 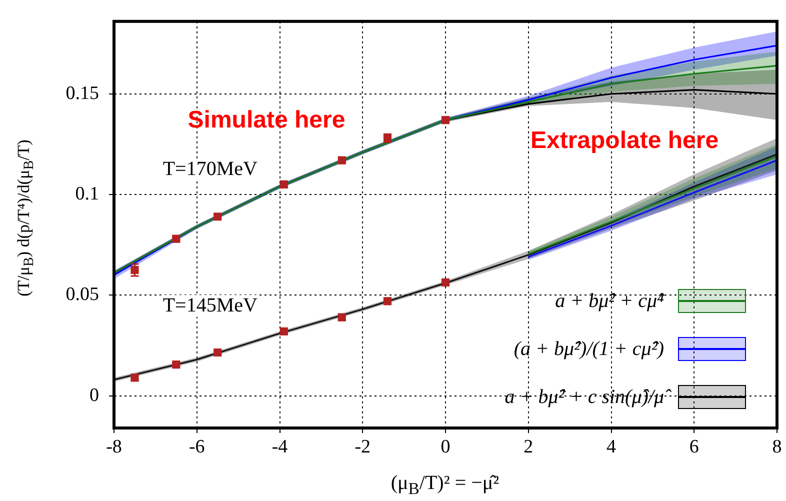 What do you see at coordinates (280, 447) in the screenshot?
I see `x-tick-label: -4` at bounding box center [280, 447].